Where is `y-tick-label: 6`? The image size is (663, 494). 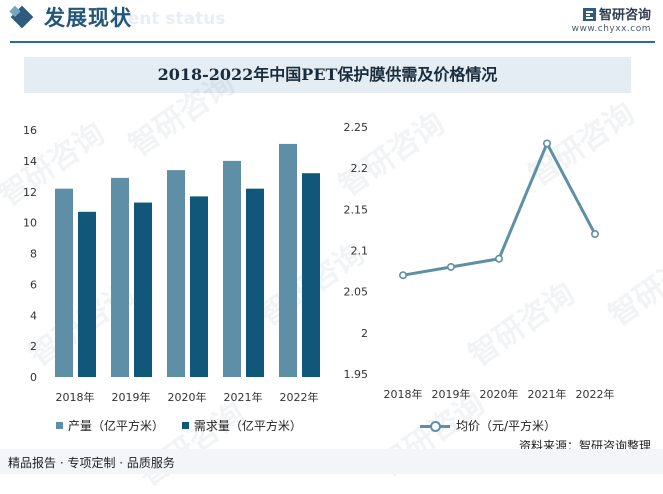 y-tick-label: 6 is located at coordinates (33, 284).